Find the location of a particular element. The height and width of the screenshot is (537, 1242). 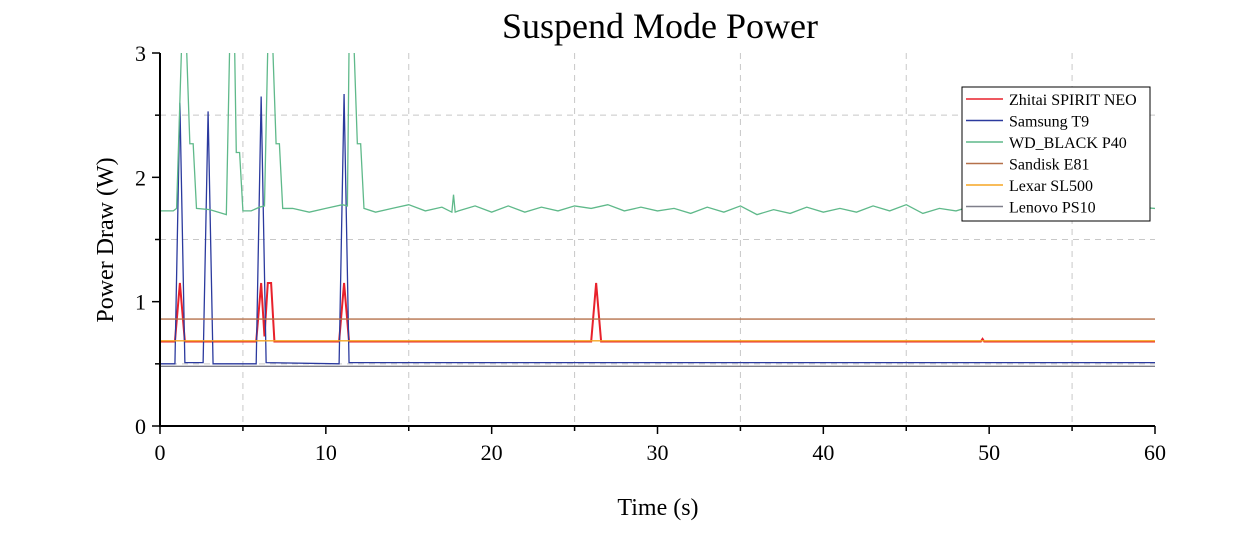

y-axis-label: Power Draw (W) is located at coordinates (106, 239).